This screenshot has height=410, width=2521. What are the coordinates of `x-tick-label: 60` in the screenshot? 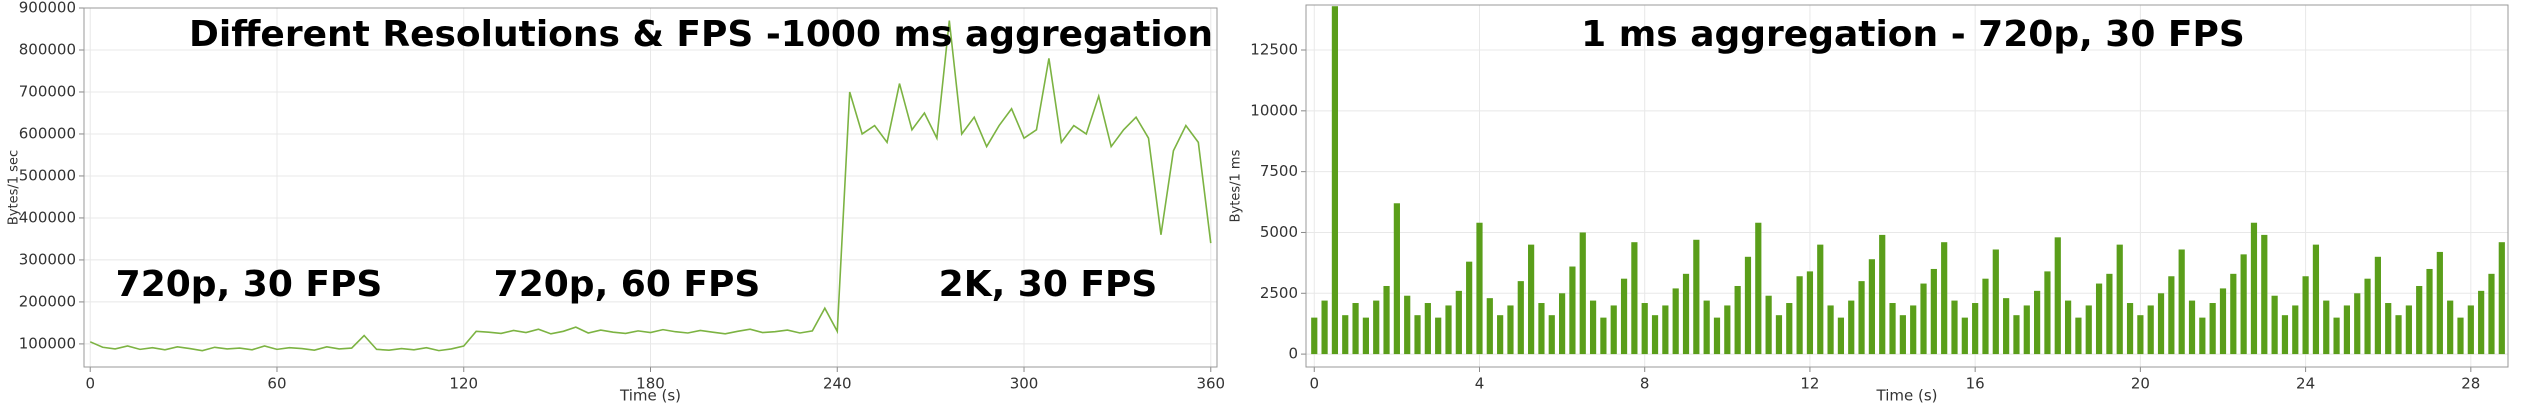 It's located at (276, 384).